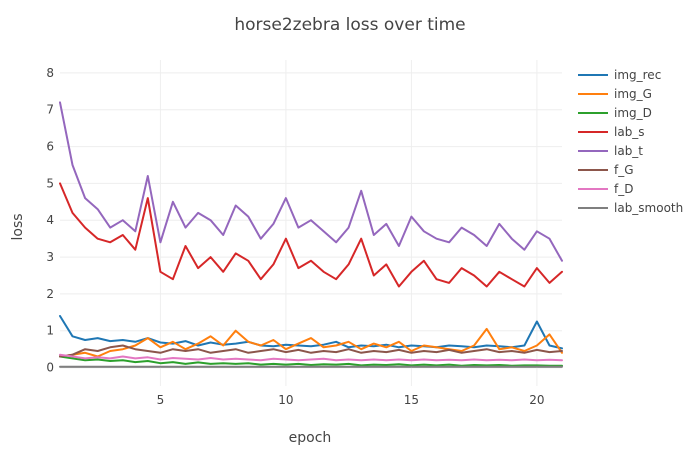 This screenshot has height=450, width=700. Describe the element at coordinates (50, 294) in the screenshot. I see `y-tick-label: 2` at that location.